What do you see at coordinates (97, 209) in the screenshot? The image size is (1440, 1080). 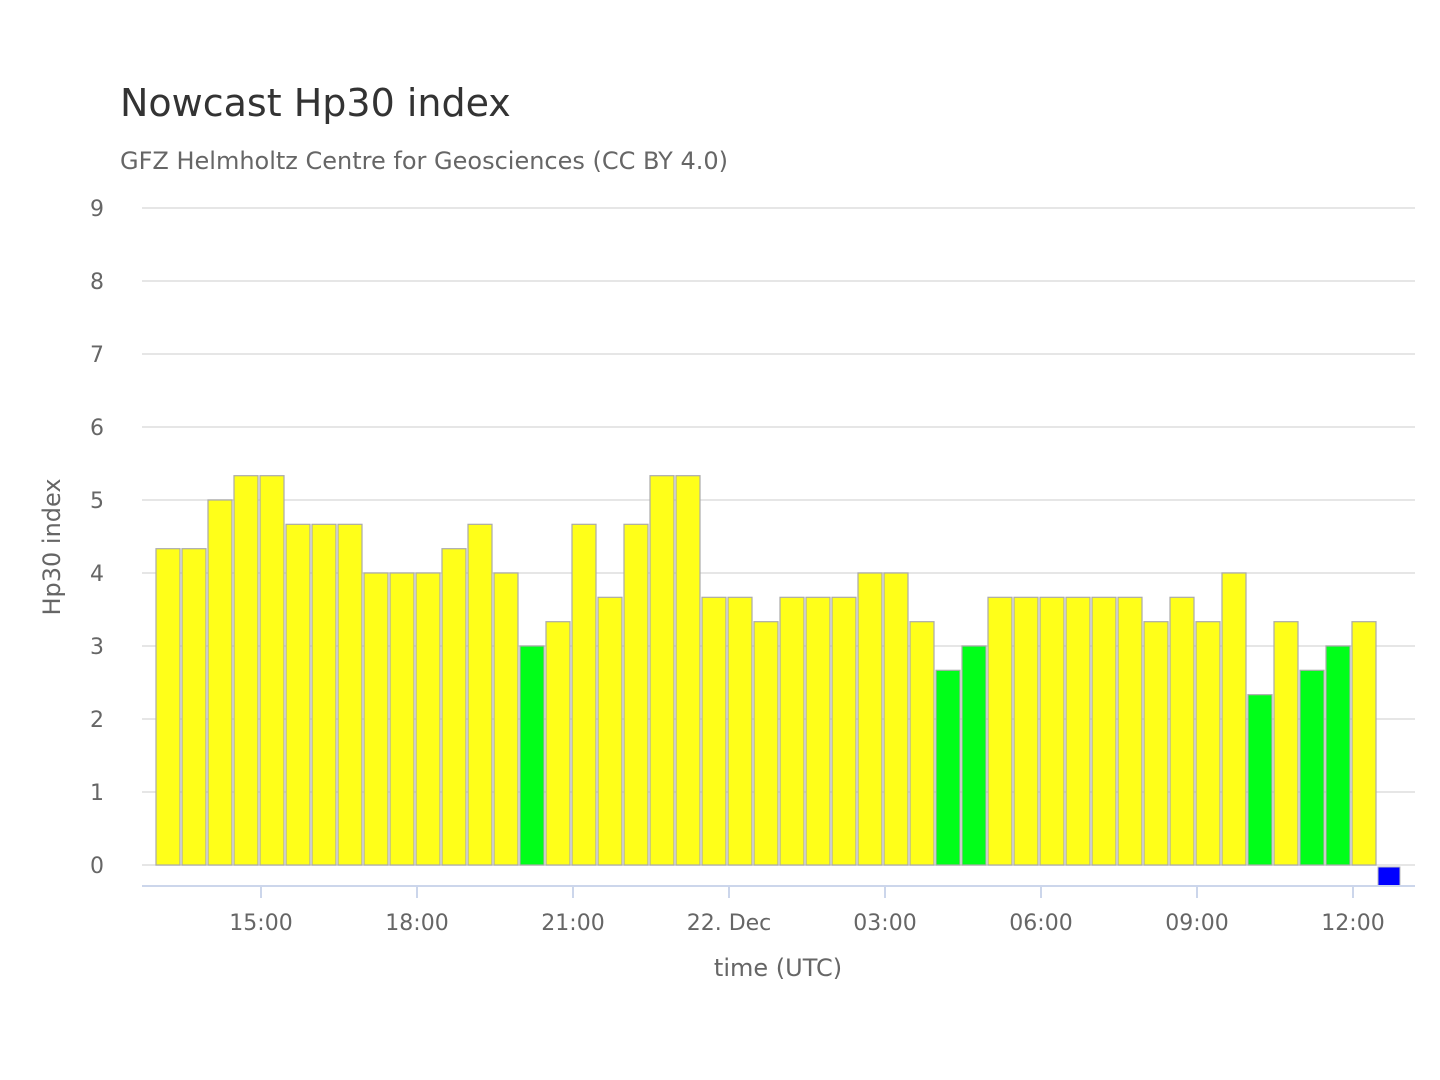 I see `y-tick-label: 9` at bounding box center [97, 209].